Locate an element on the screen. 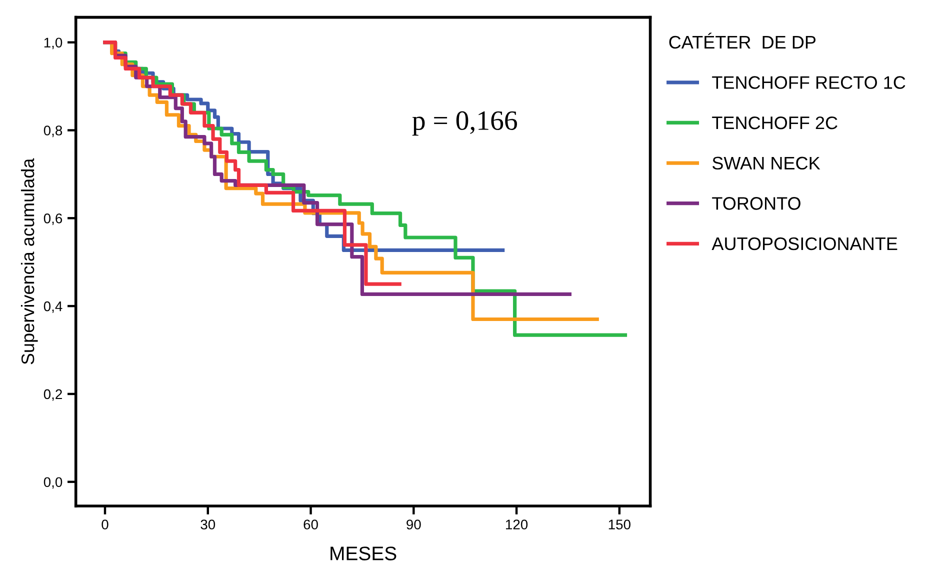 This screenshot has width=925, height=577. legend-label: AUTOPOSICIONANTE is located at coordinates (805, 243).